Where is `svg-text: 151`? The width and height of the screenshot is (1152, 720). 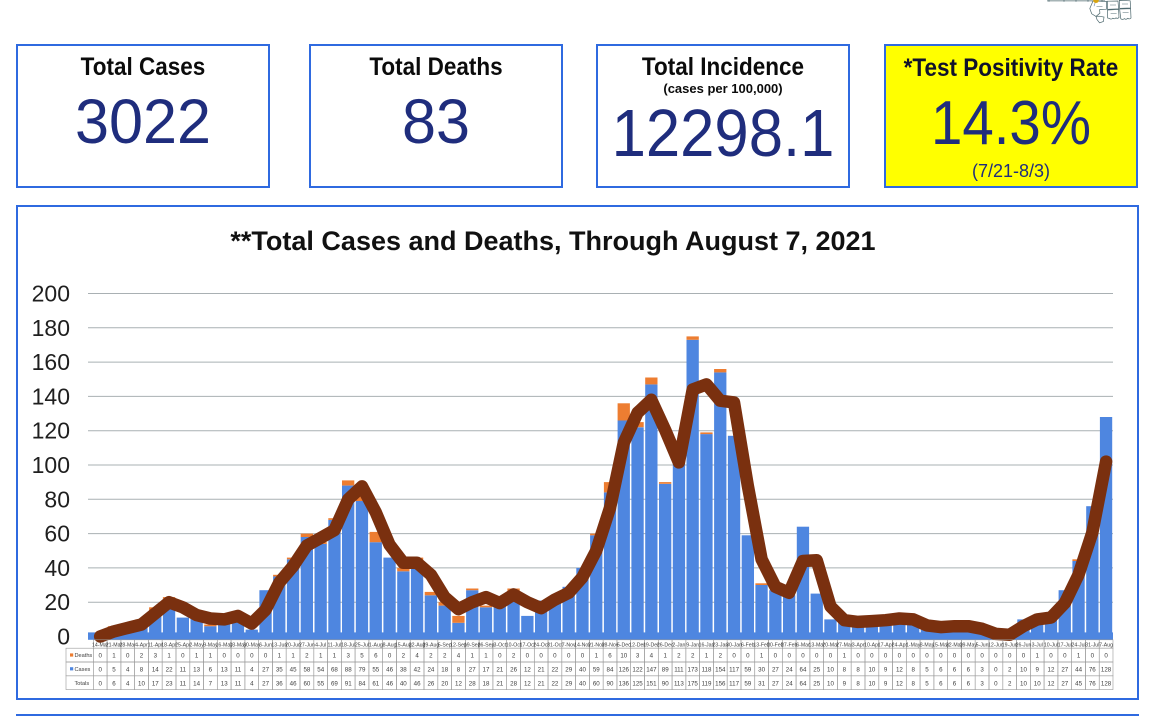 svg-text: 151 is located at coordinates (651, 683).